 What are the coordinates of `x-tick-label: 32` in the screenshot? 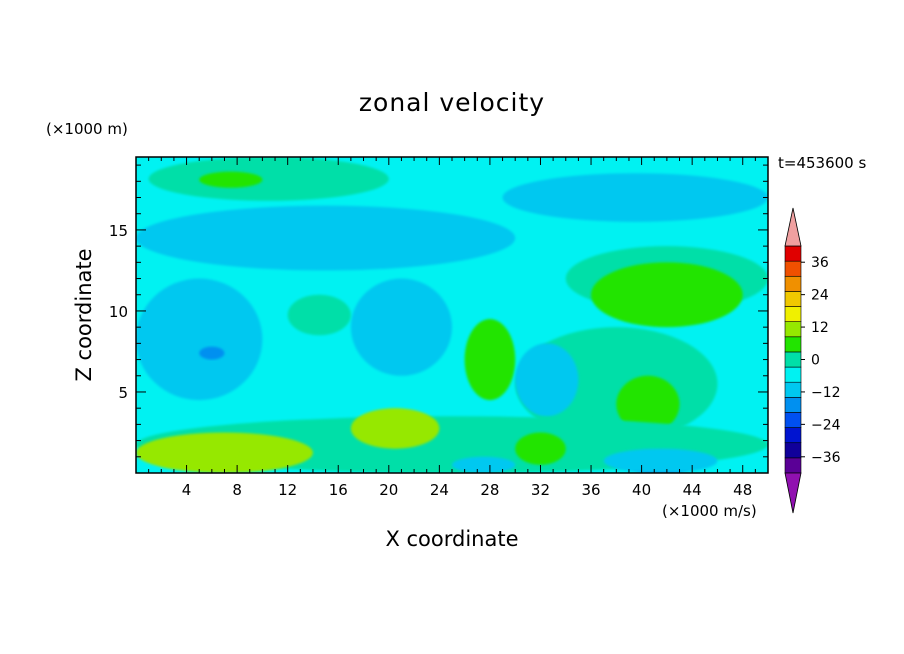 It's located at (540, 490).